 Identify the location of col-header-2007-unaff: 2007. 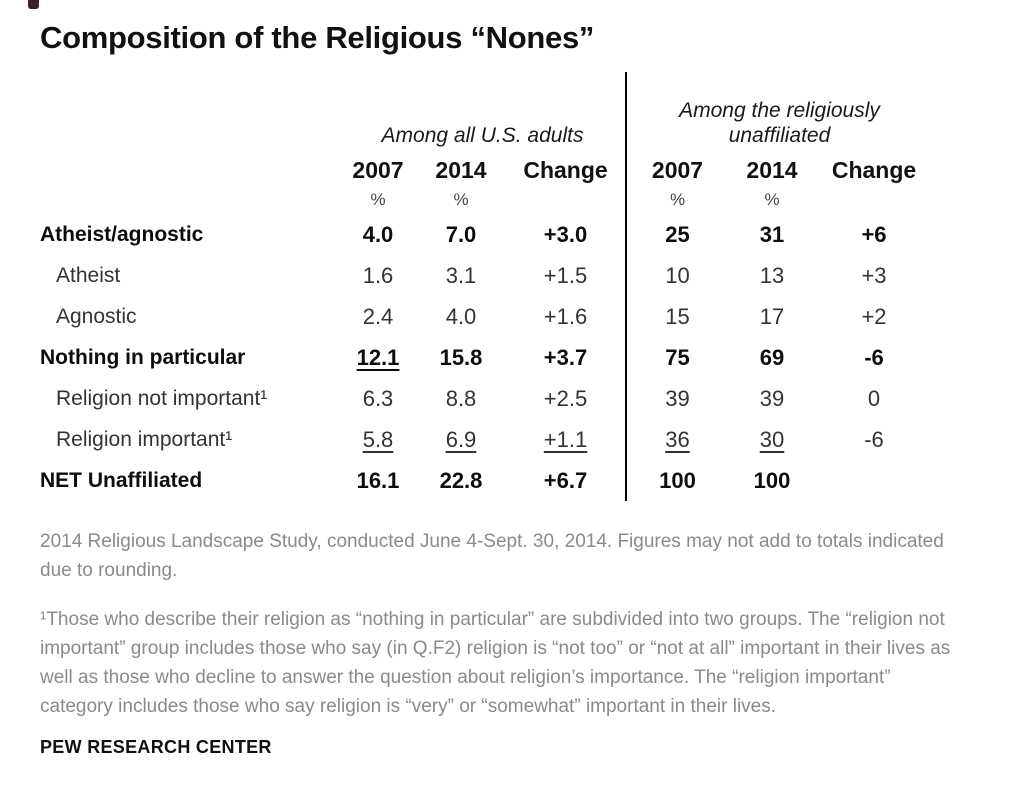
(676, 170).